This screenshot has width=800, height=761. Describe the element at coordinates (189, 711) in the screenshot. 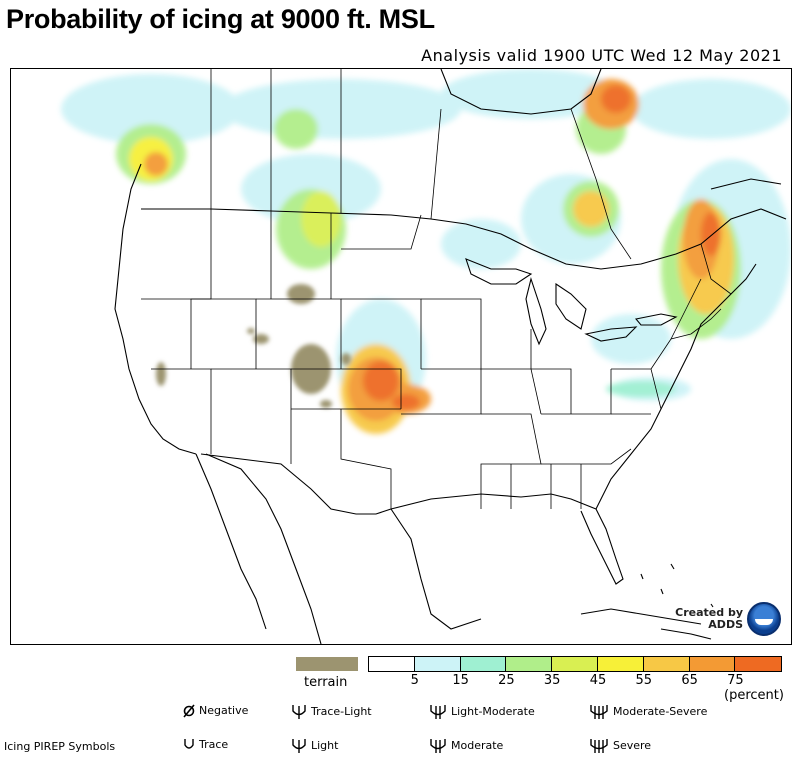

I see `negative-symbol-icon` at that location.